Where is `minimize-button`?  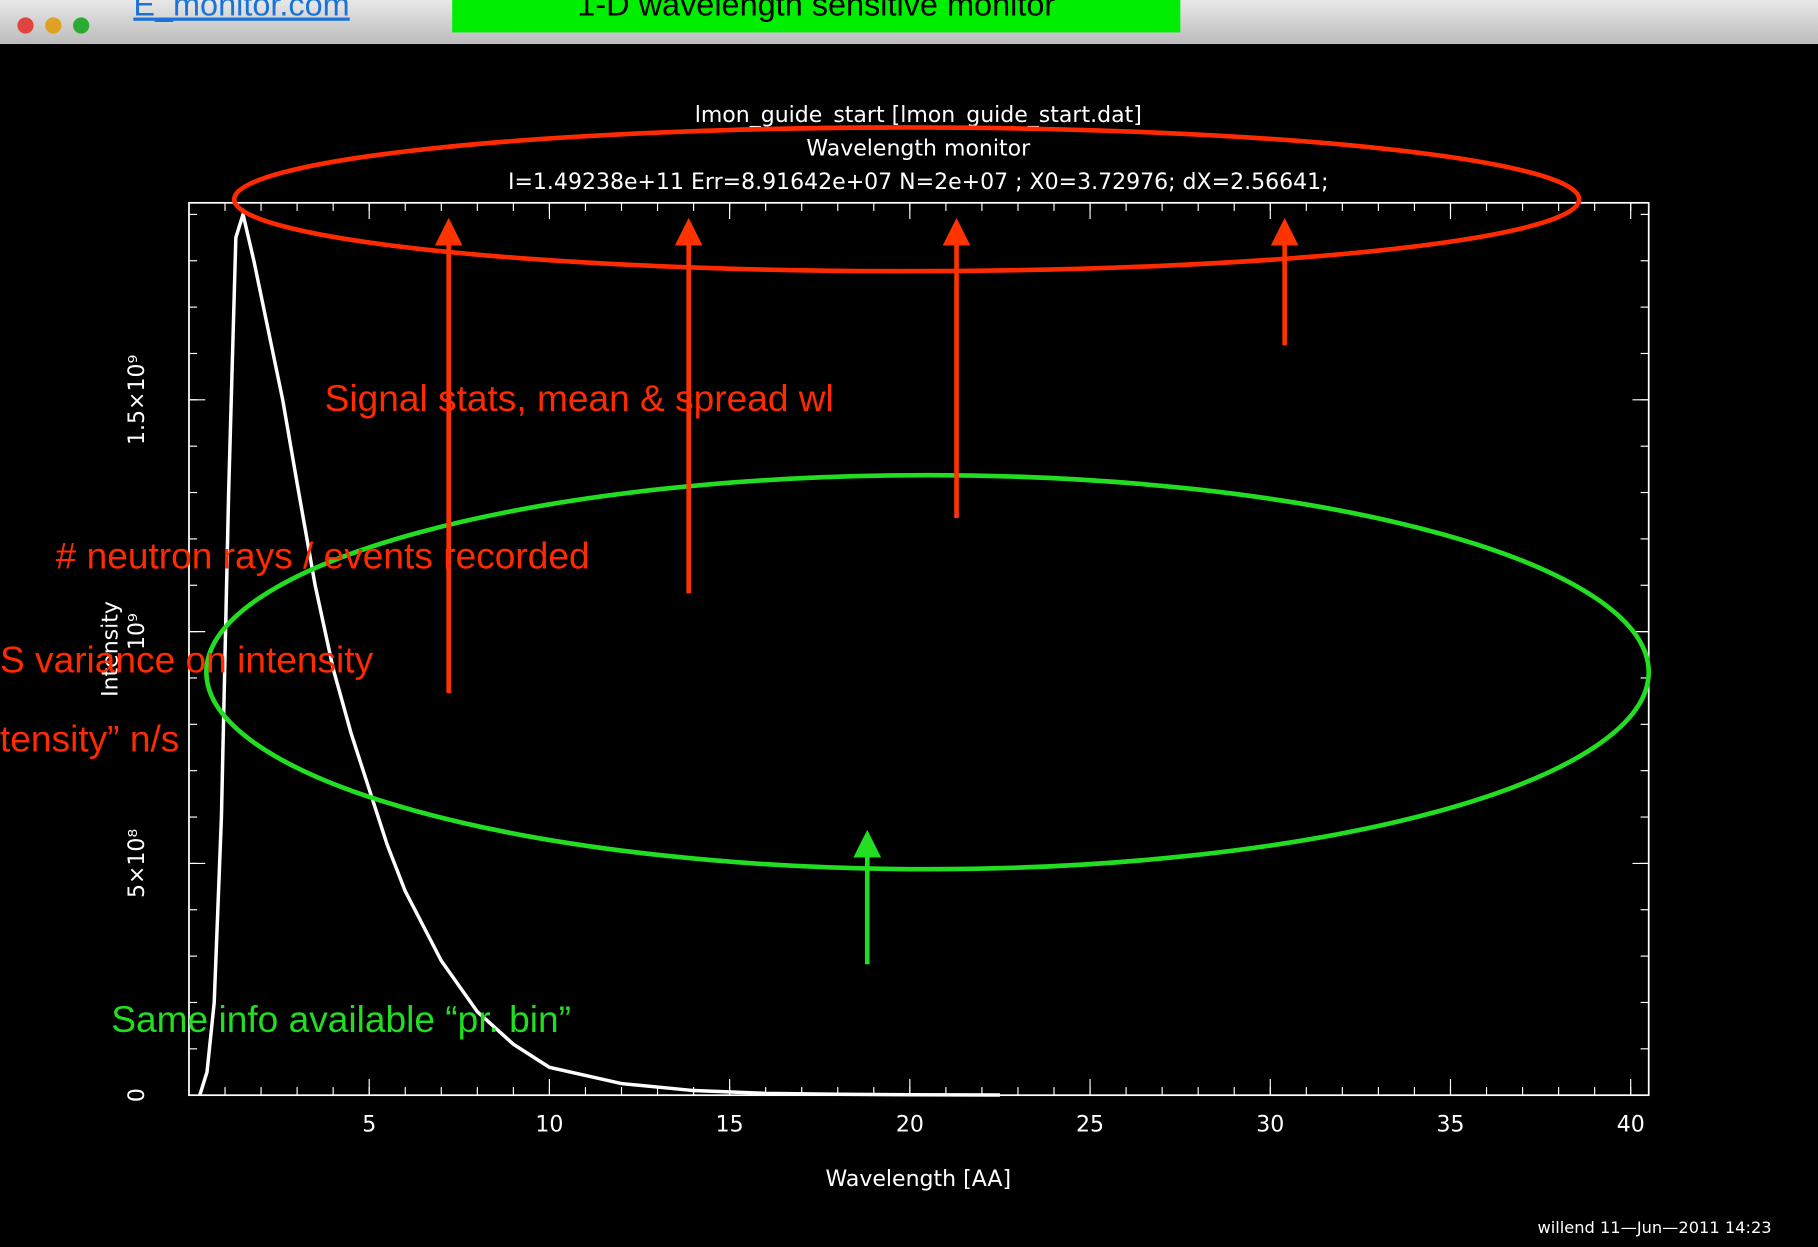 minimize-button is located at coordinates (53, 25).